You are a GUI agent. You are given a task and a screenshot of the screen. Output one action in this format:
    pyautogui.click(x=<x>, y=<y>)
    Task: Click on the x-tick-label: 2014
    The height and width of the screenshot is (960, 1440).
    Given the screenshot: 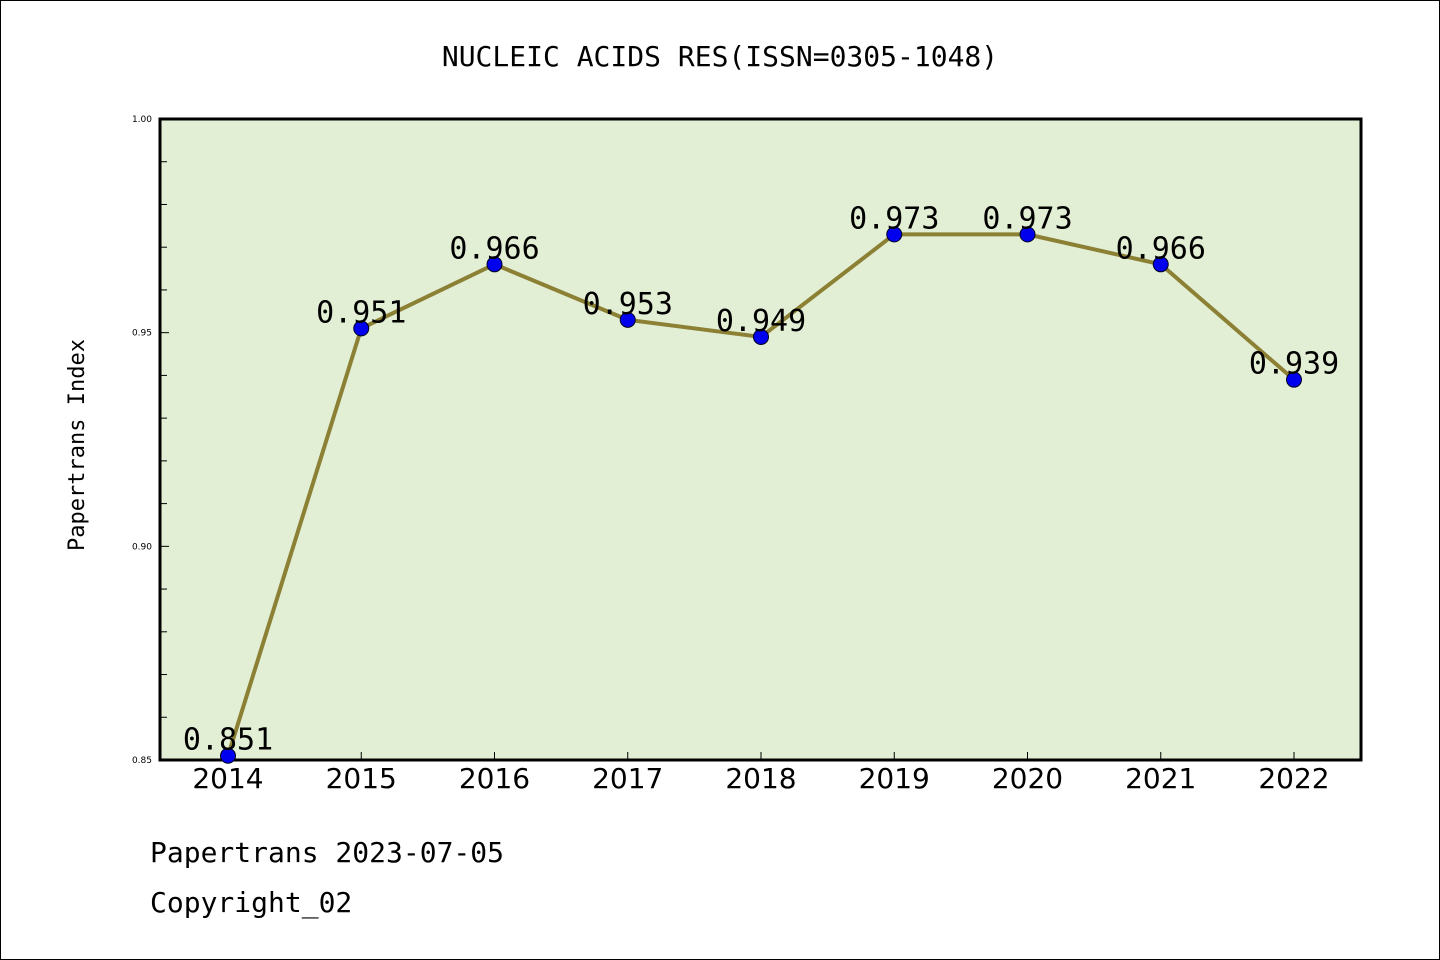 What is the action you would take?
    pyautogui.click(x=227, y=778)
    